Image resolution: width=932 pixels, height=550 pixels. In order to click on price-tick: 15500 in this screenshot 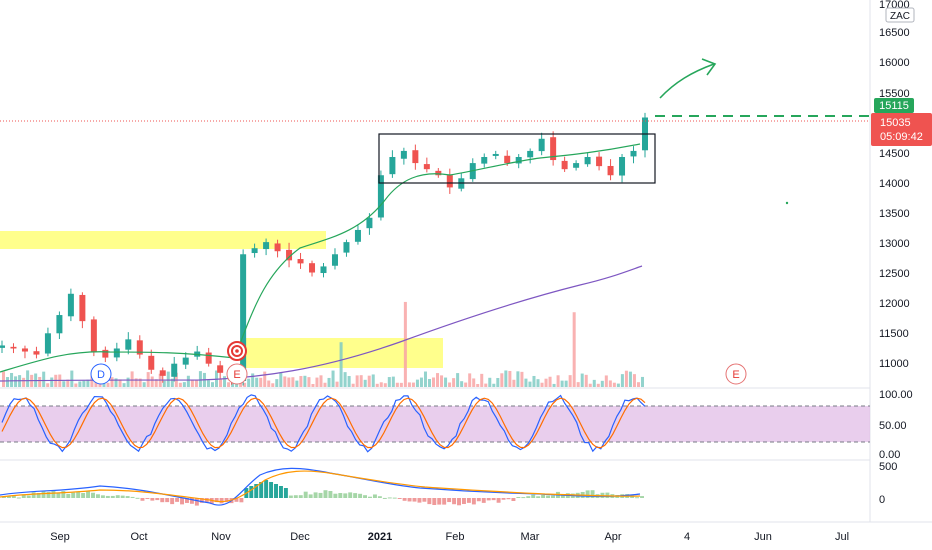, I will do `click(894, 94)`.